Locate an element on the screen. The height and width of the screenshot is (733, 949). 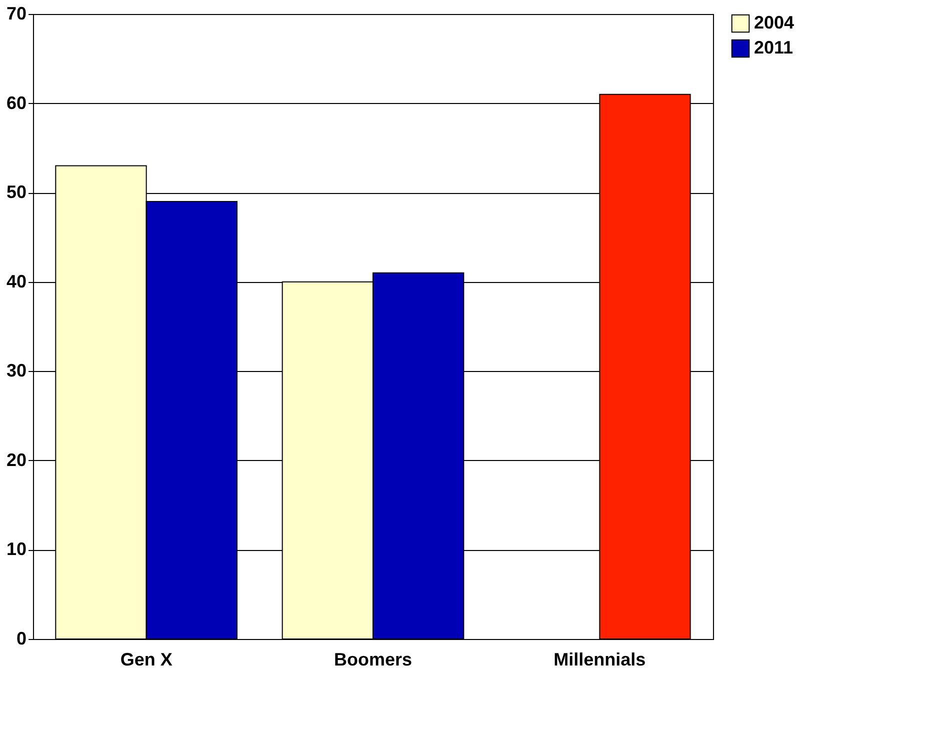
y-tick-label: 70 is located at coordinates (16, 14).